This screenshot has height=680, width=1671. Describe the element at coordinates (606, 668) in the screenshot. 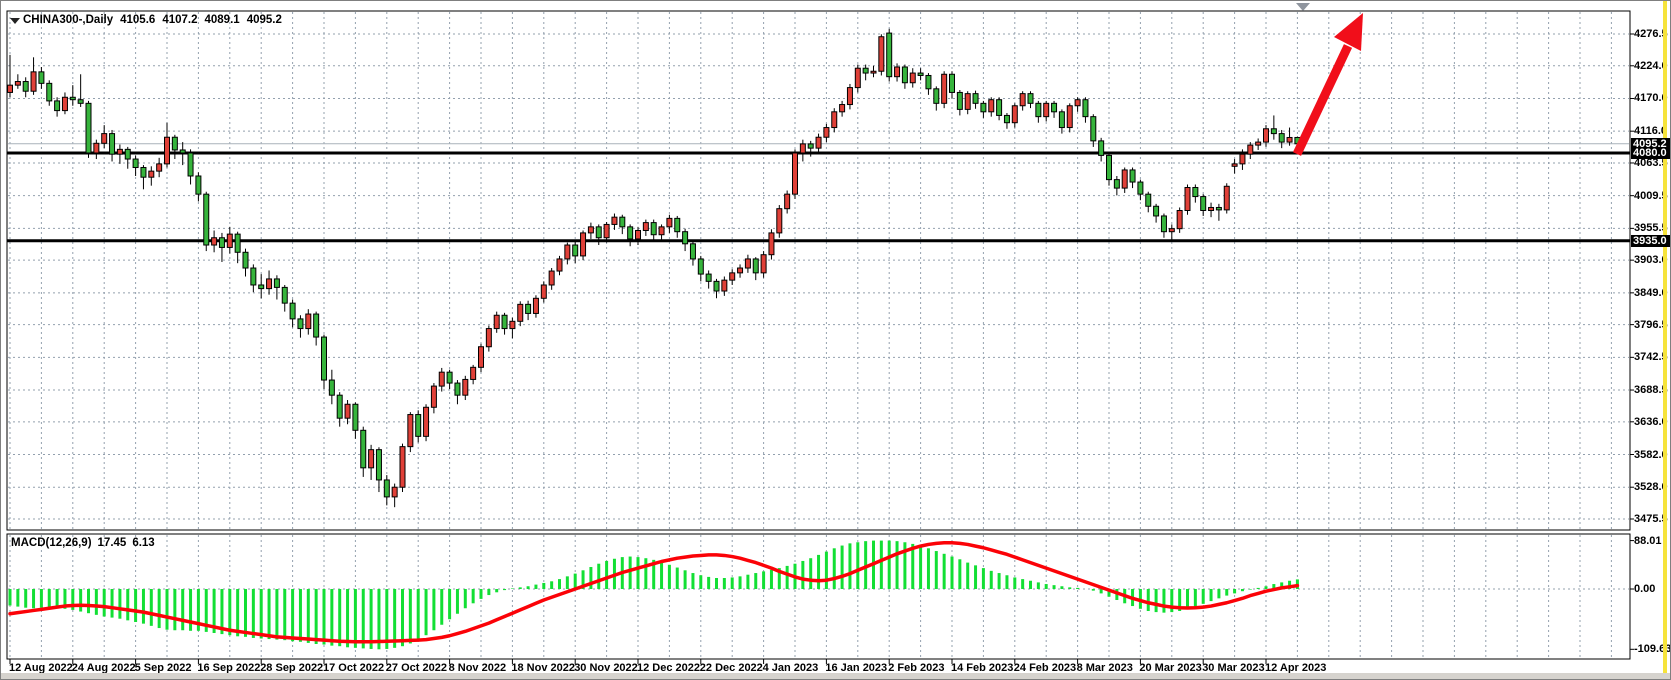

I see `time-axis-label: 30 Nov 2022` at that location.